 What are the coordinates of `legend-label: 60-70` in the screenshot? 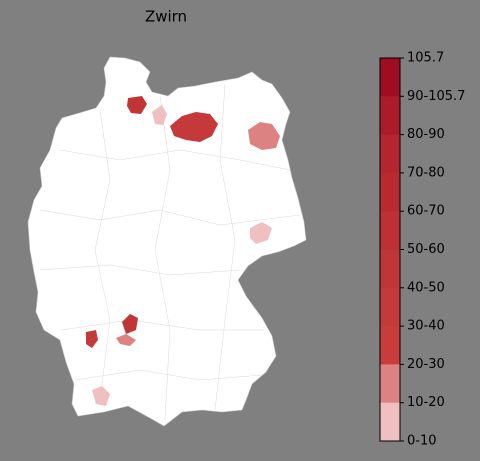 It's located at (426, 211).